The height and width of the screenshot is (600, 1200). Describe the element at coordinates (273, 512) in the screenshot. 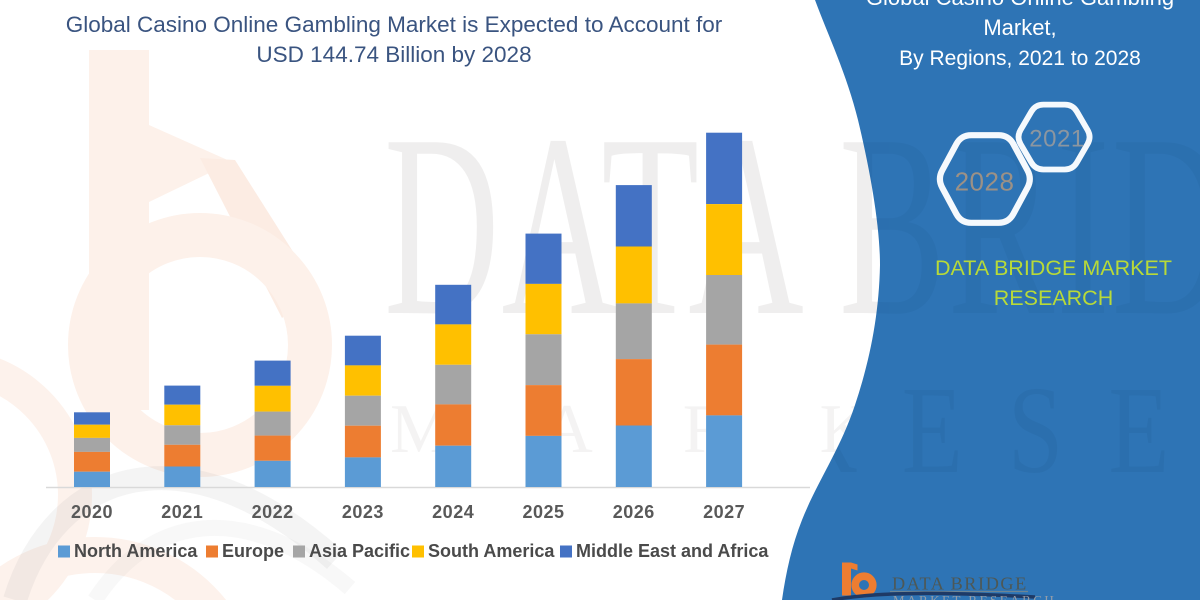

I see `svg-text: 2022` at that location.